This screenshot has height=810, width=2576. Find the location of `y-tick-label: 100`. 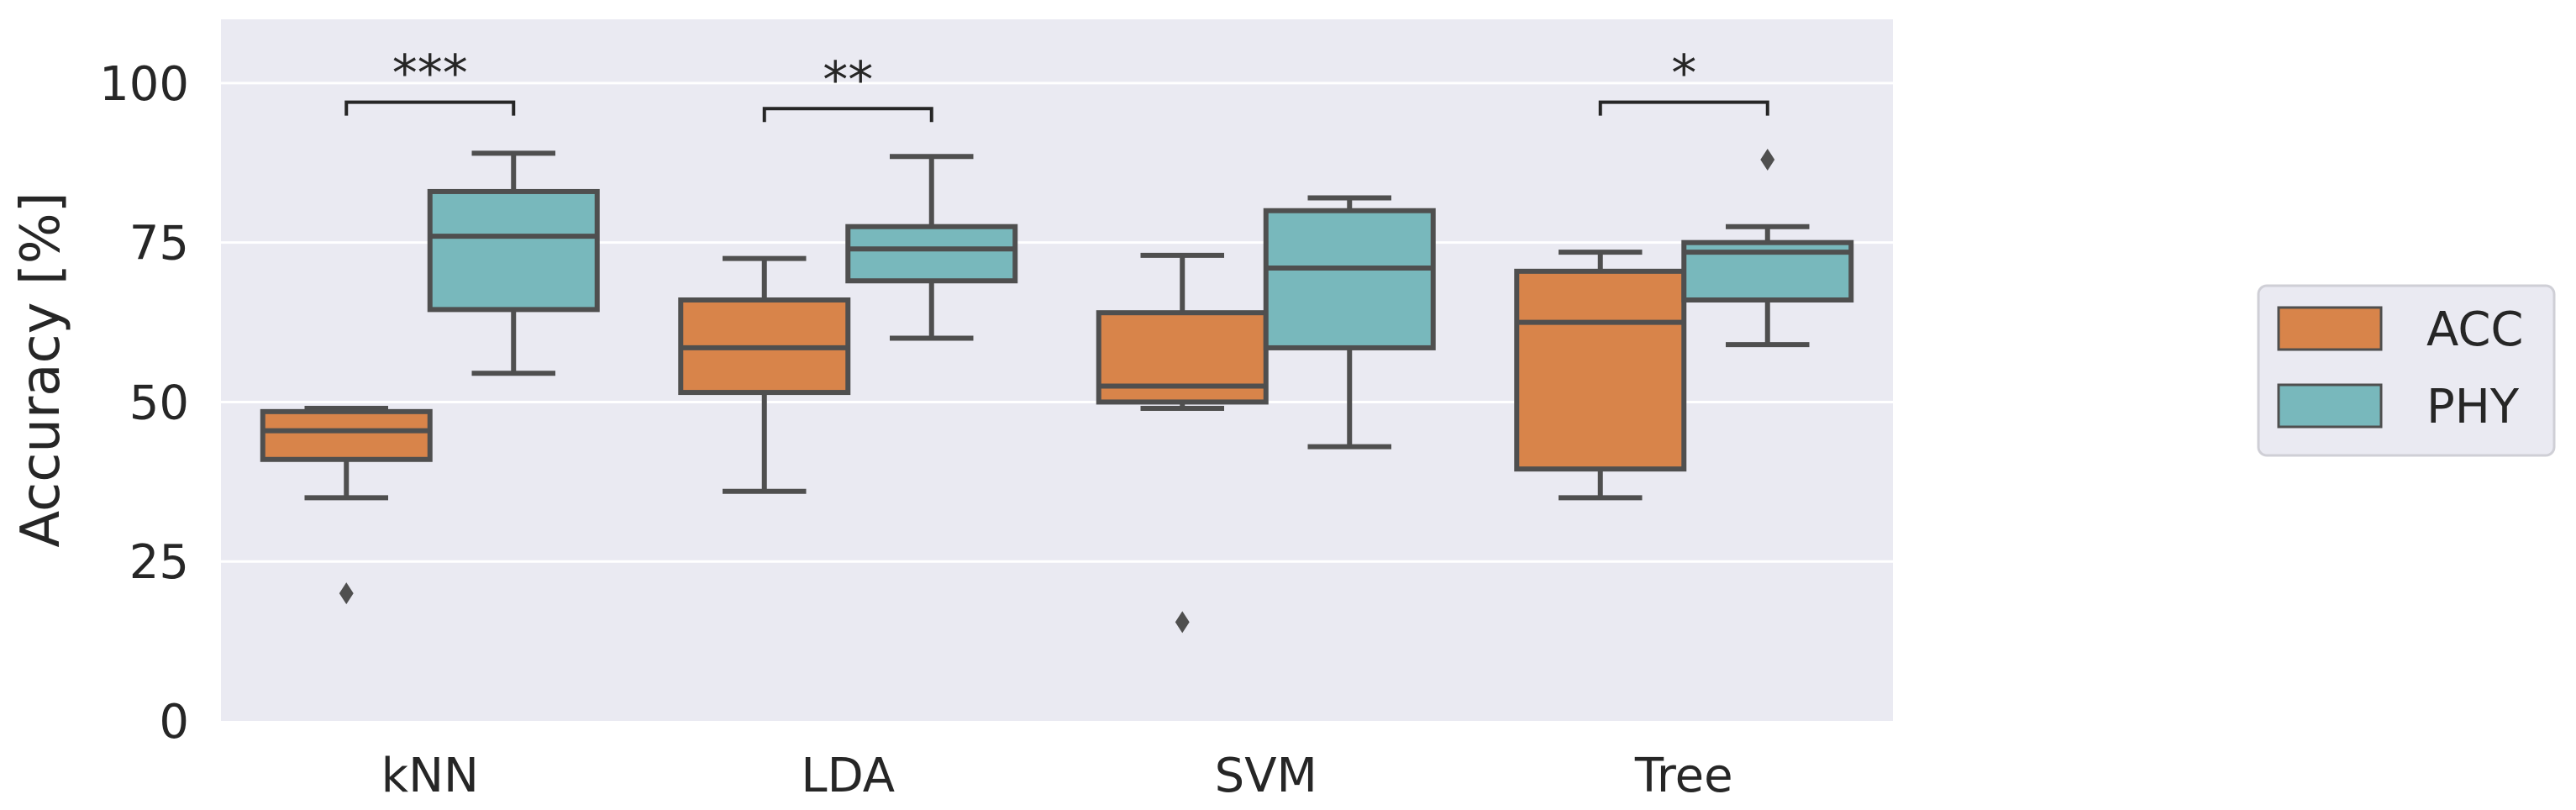

y-tick-label: 100 is located at coordinates (144, 85).